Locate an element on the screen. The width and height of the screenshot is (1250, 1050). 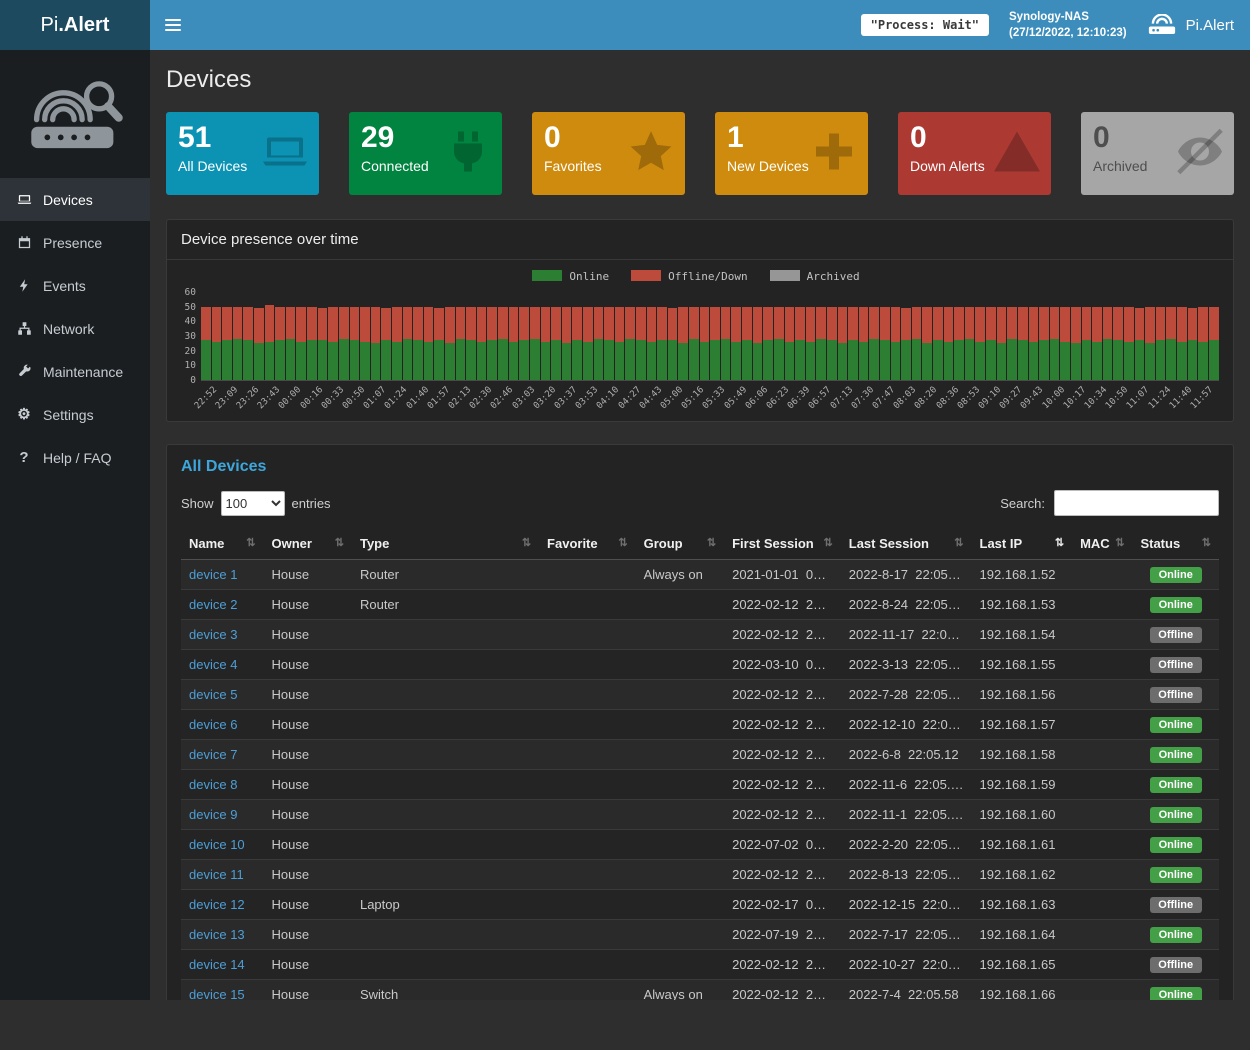
device-link: device 15 is located at coordinates (217, 993).